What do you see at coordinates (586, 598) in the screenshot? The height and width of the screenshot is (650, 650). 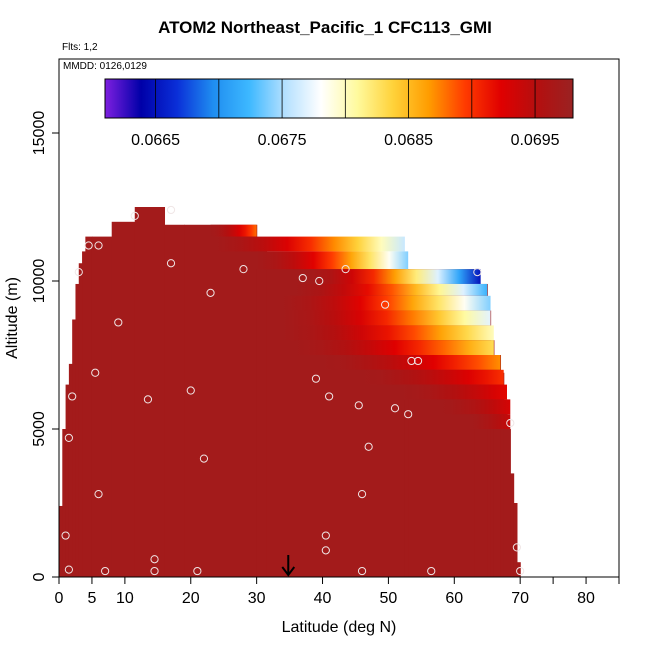 I see `x-tick-label: 80` at bounding box center [586, 598].